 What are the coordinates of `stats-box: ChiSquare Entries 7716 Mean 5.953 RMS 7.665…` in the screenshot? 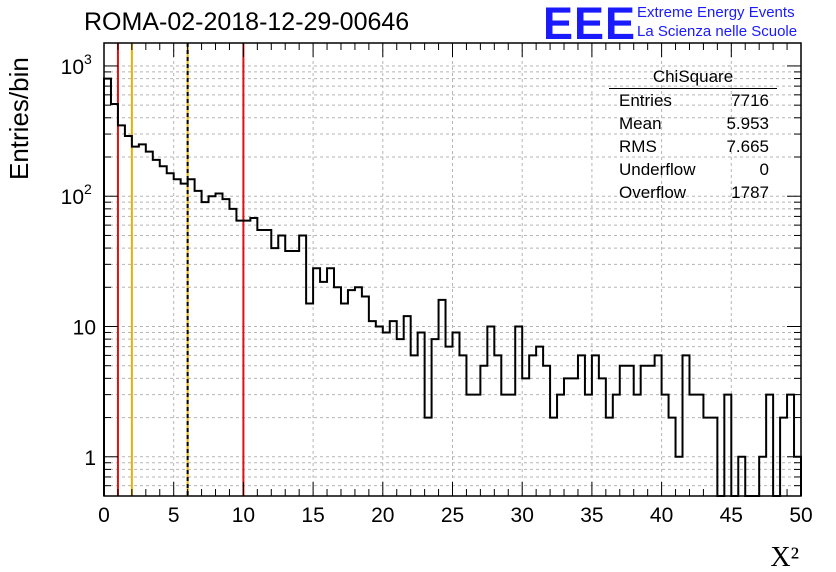 It's located at (693, 135).